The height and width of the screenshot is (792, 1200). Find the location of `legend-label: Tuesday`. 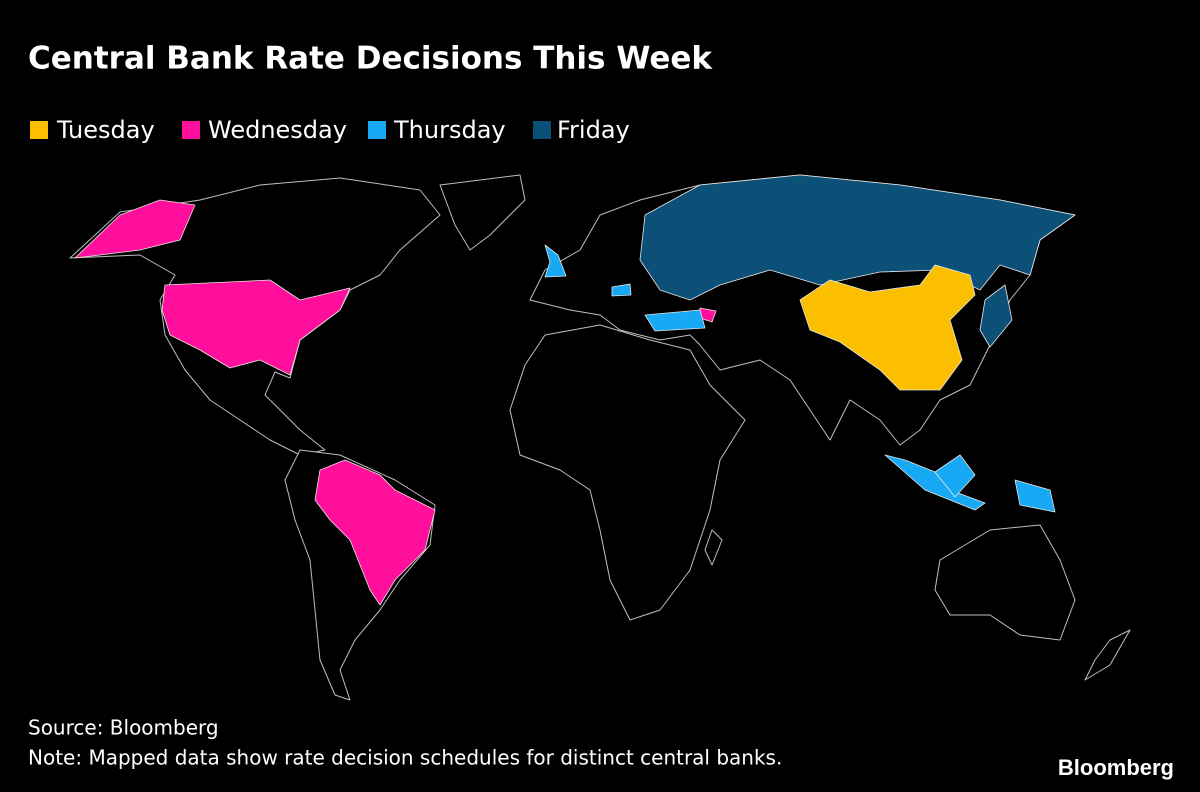

legend-label: Tuesday is located at coordinates (105, 130).